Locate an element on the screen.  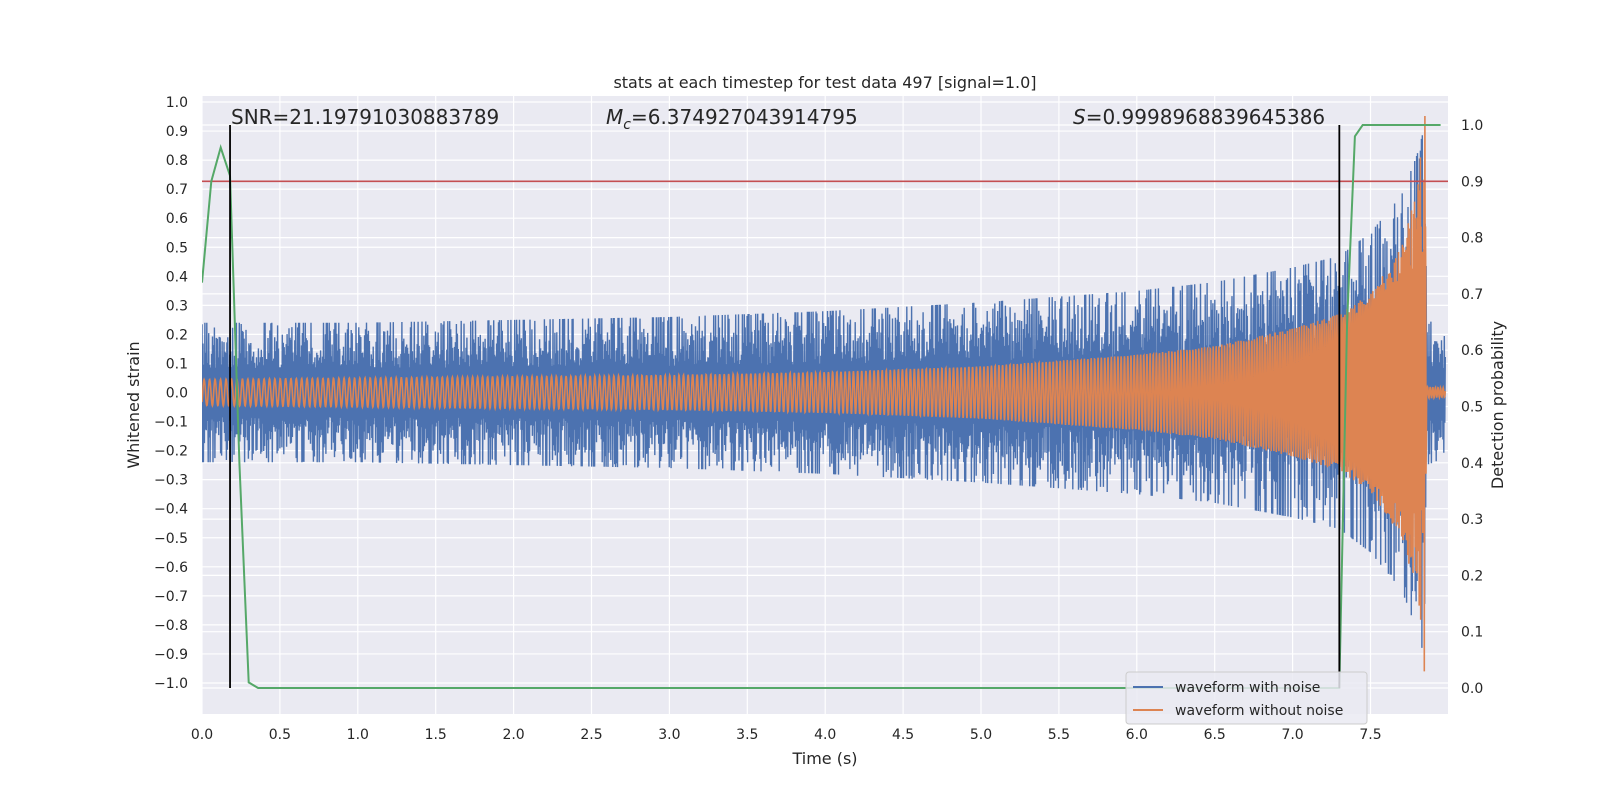
y2-tick-label: 0.6 is located at coordinates (1472, 351).